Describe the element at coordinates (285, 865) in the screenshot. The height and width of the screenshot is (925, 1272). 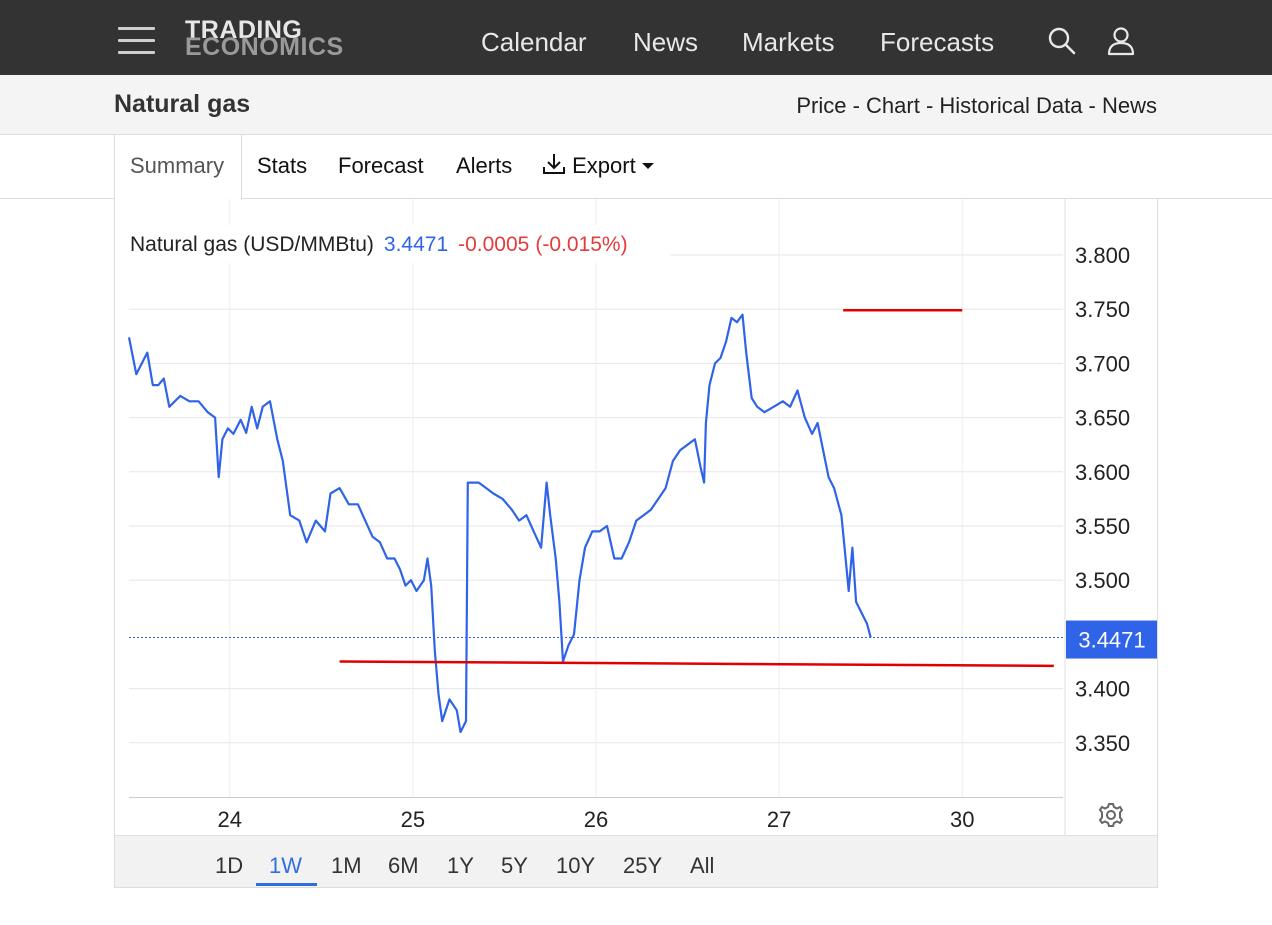
I see `range-1w: 1W` at that location.